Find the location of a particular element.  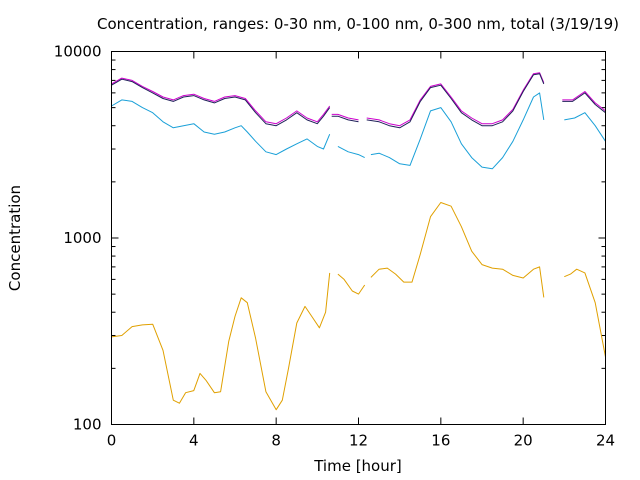

x-tick-label: 16 is located at coordinates (440, 441).